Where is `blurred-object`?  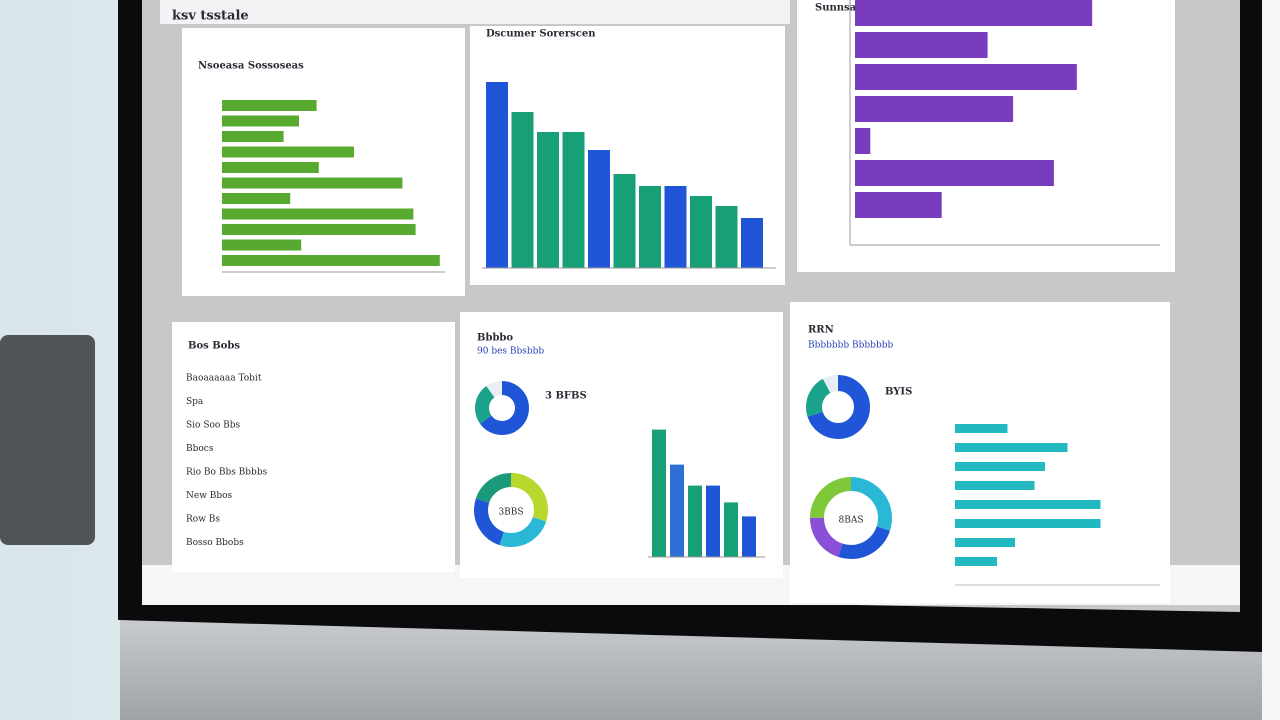 blurred-object is located at coordinates (47, 440).